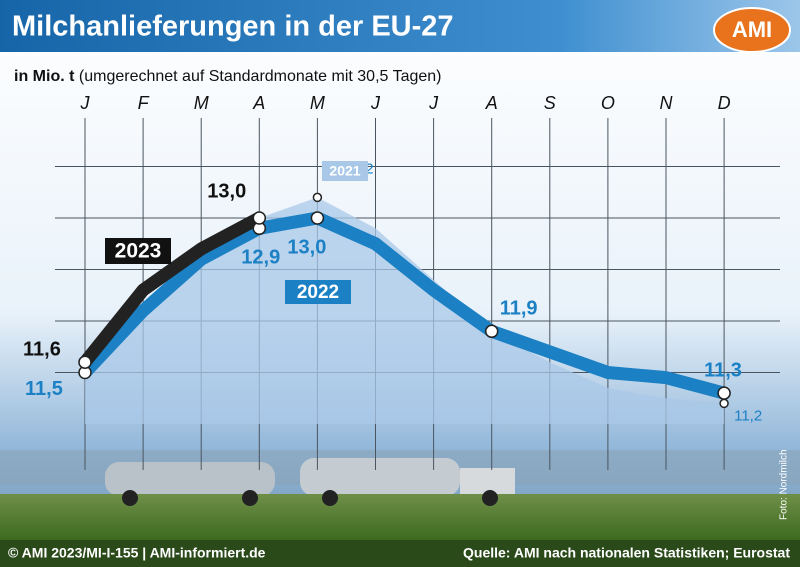 Image resolution: width=800 pixels, height=567 pixels. Describe the element at coordinates (667, 103) in the screenshot. I see `x-tick-label: N` at that location.